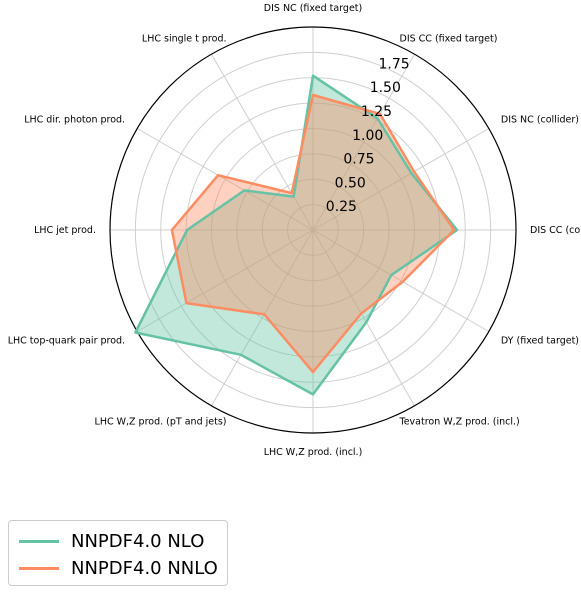 The width and height of the screenshot is (581, 597). What do you see at coordinates (184, 39) in the screenshot?
I see `category-label-11: LHC single t prod.` at bounding box center [184, 39].